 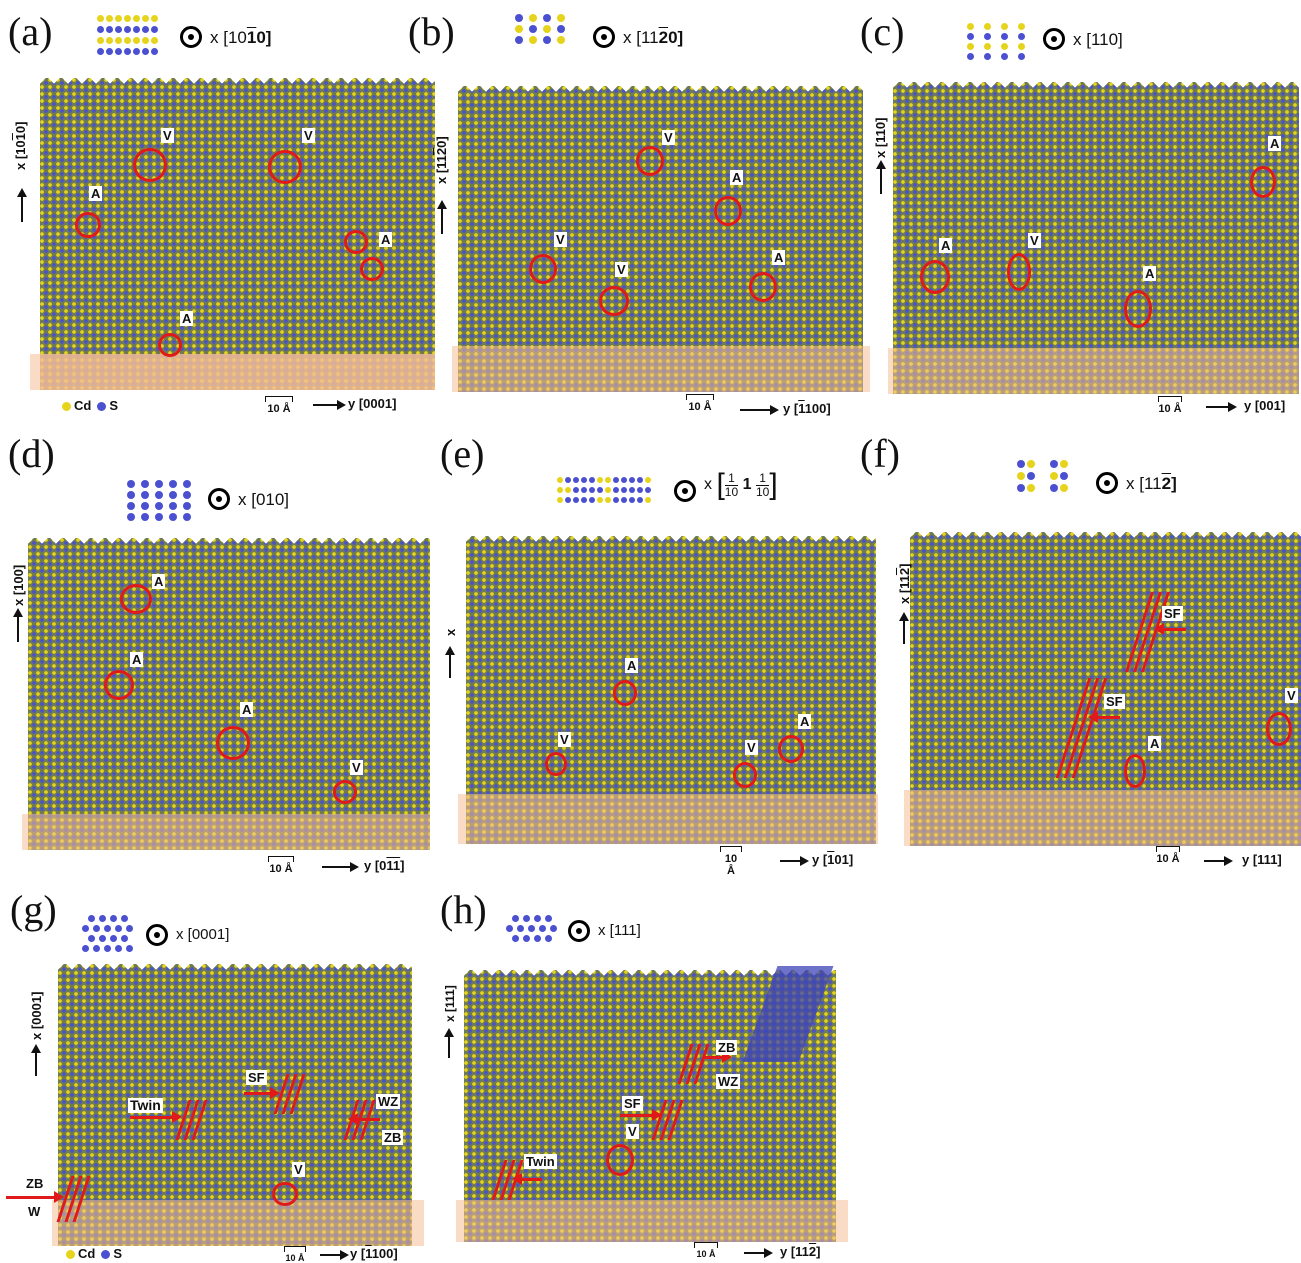 What do you see at coordinates (279, 405) in the screenshot?
I see `panel-a-scale-bar: 10 Å` at bounding box center [279, 405].